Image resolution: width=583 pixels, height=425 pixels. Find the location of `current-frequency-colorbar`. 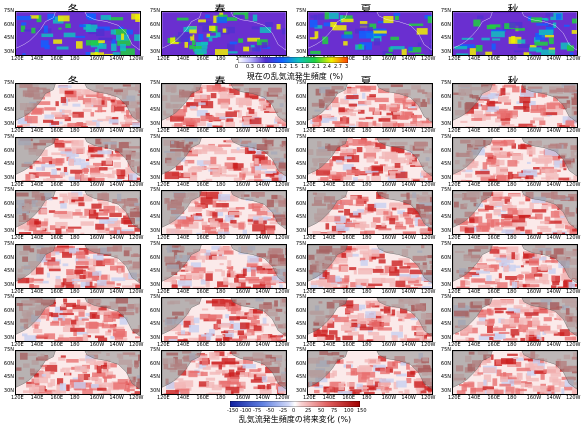

current-frequency-colorbar is located at coordinates (293, 60).